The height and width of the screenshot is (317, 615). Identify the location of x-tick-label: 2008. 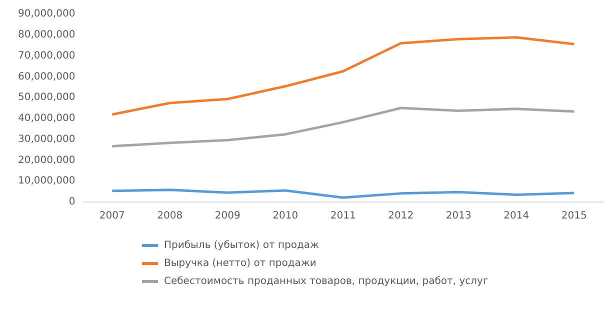
(170, 216).